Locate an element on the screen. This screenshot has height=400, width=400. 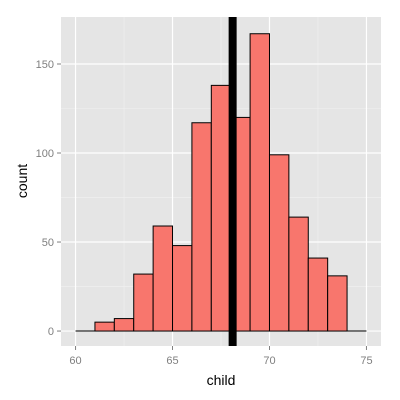
y-tick-label: 50 is located at coordinates (48, 243).